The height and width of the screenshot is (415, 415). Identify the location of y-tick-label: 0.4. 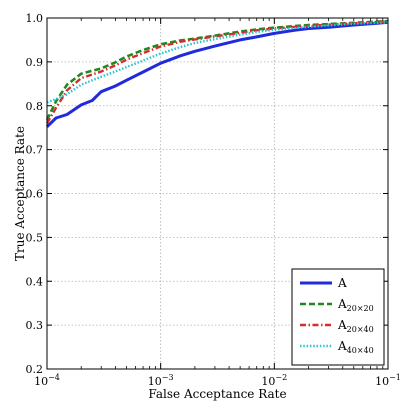
(35, 281).